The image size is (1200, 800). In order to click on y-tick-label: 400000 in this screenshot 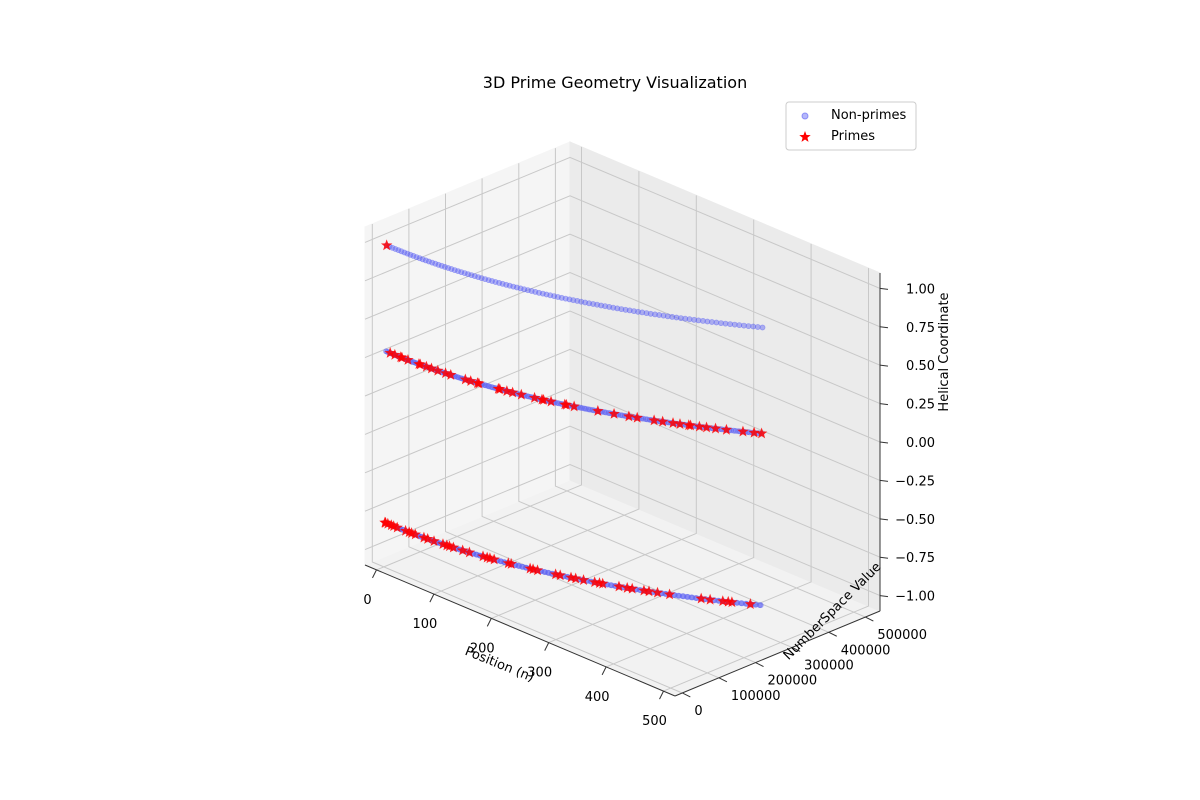, I will do `click(866, 650)`.